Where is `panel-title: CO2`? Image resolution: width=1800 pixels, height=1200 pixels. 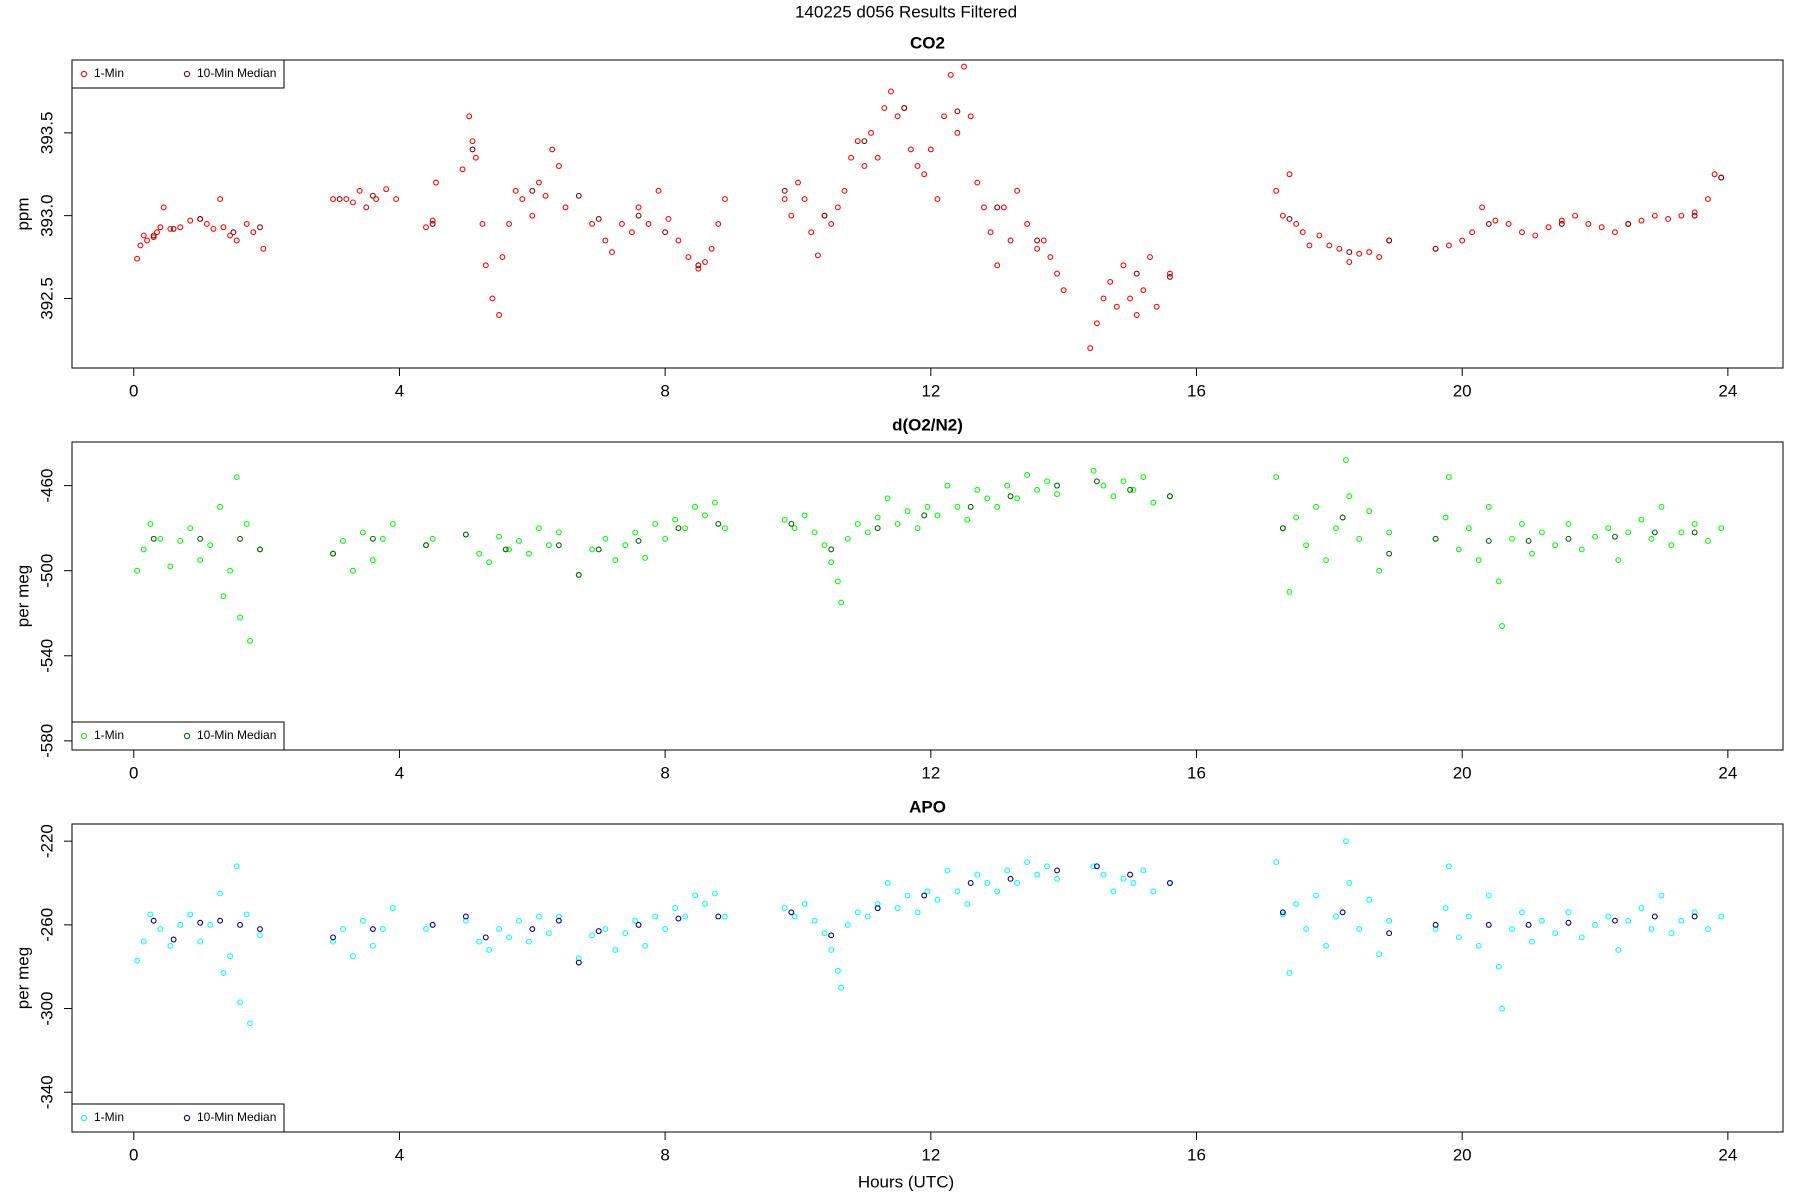
panel-title: CO2 is located at coordinates (927, 42).